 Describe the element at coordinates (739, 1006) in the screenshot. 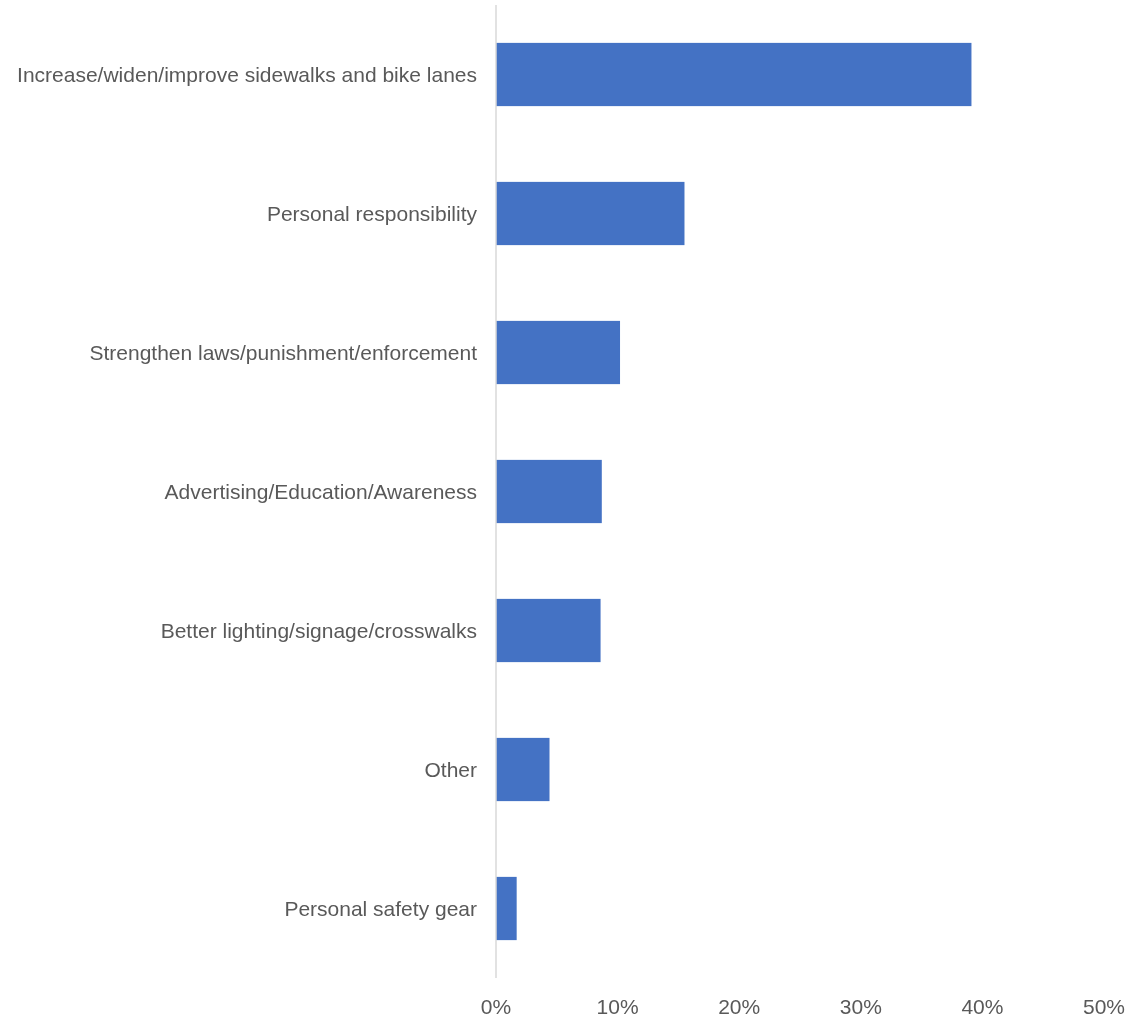

I see `x-tick-label: 20%` at that location.